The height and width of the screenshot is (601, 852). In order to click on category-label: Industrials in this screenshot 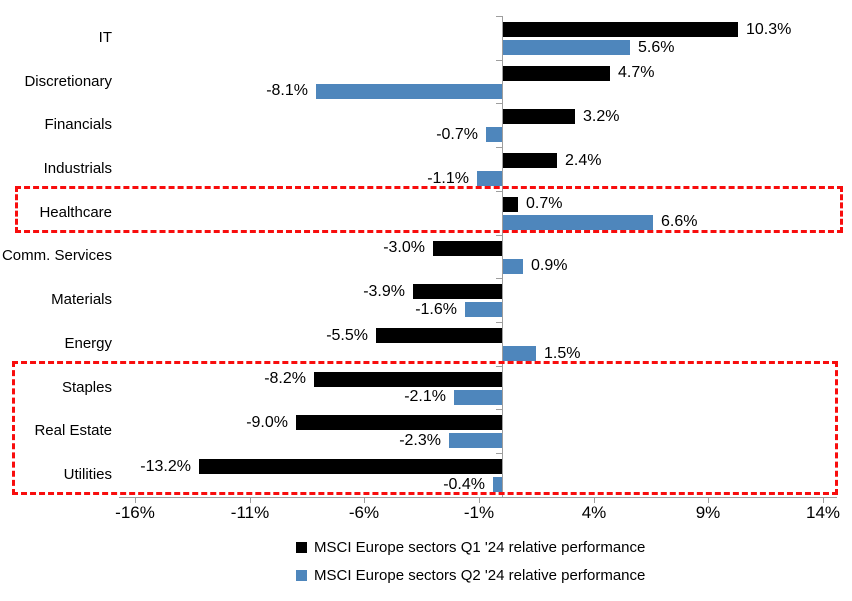, I will do `click(77, 168)`.